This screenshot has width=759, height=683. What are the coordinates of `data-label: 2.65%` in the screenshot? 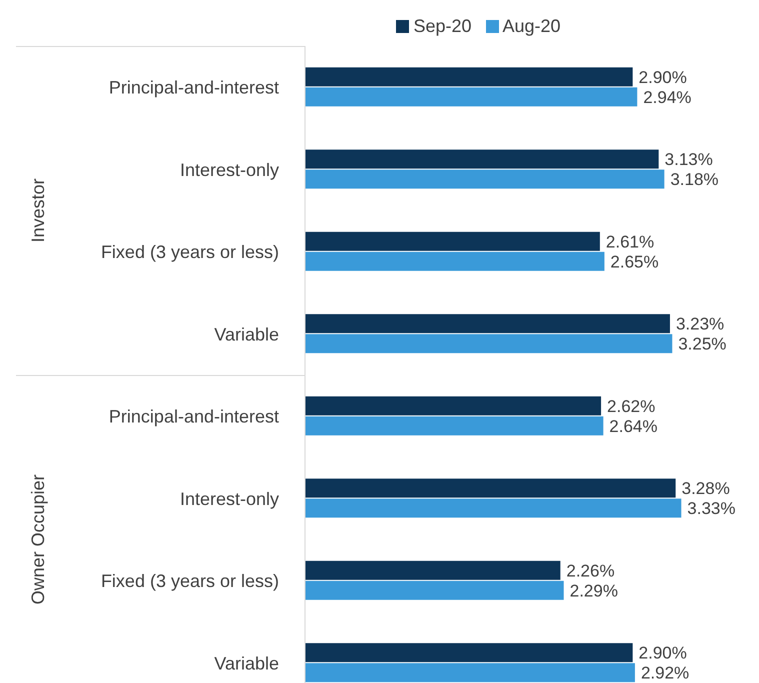 It's located at (634, 262).